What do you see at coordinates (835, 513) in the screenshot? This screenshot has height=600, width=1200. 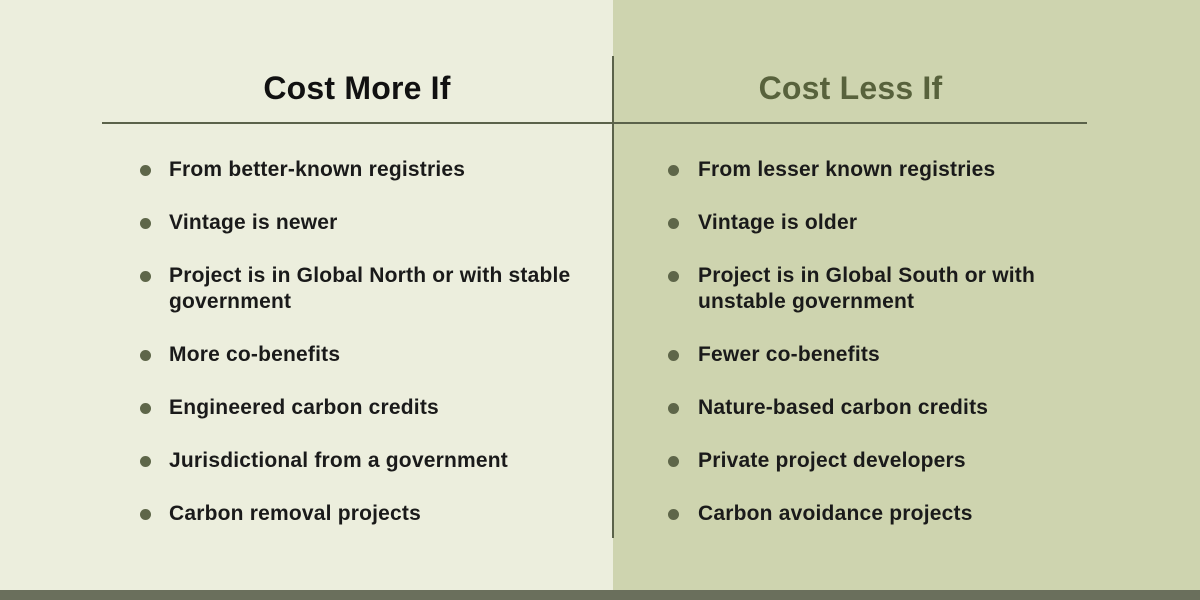 I see `list-item: Carbon avoidance projects` at bounding box center [835, 513].